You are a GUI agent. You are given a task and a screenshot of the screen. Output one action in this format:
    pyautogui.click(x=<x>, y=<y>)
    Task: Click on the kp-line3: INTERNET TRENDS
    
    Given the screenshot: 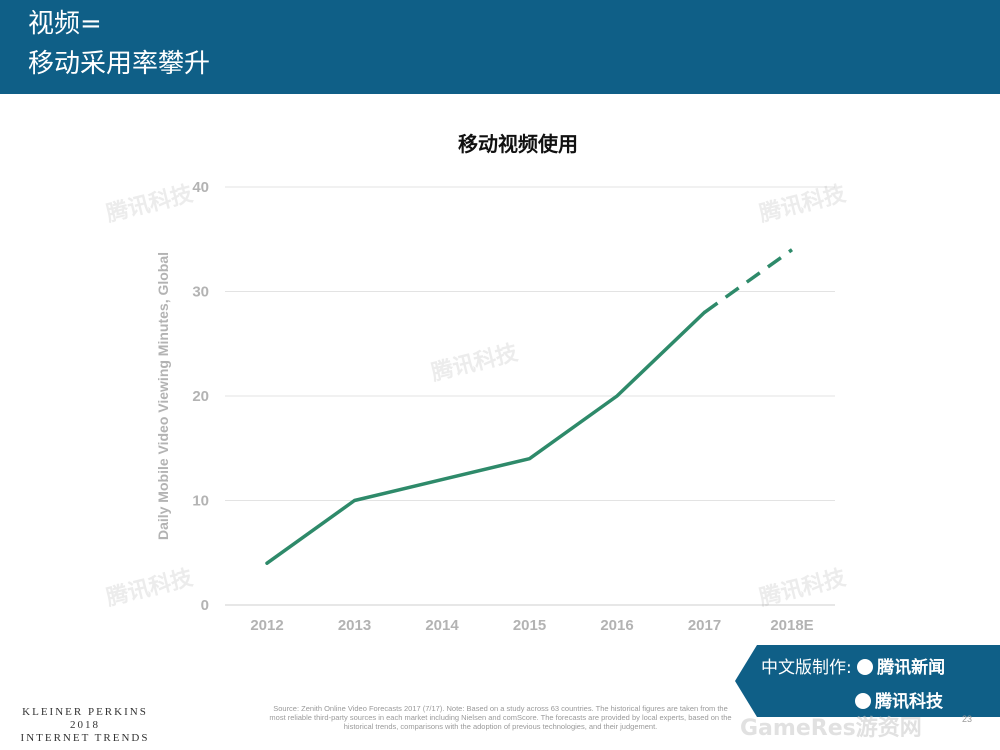 What is the action you would take?
    pyautogui.click(x=85, y=738)
    